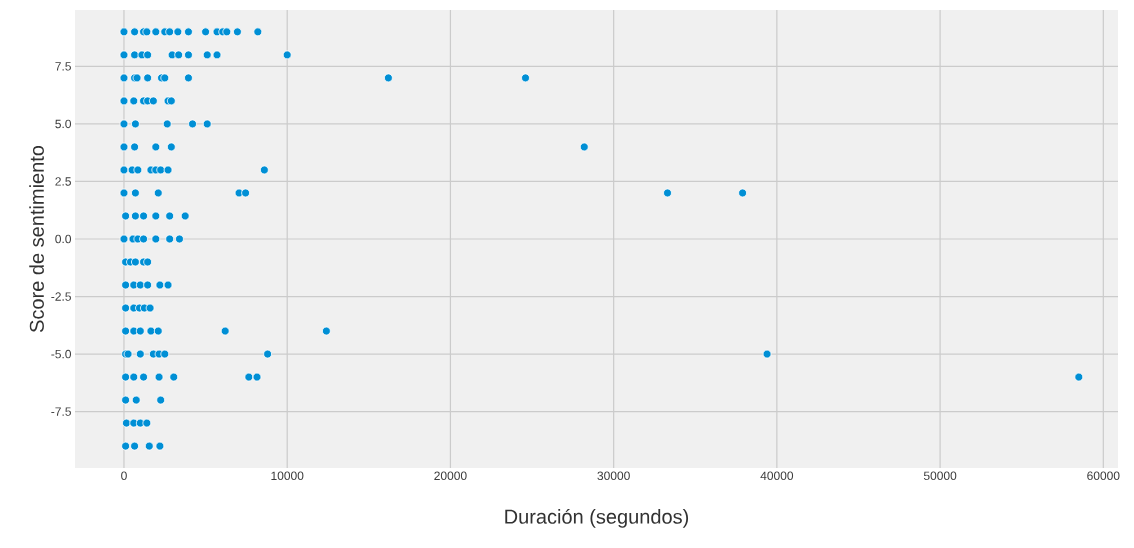 This screenshot has height=548, width=1134. I want to click on x-tick-label: 20000, so click(450, 476).